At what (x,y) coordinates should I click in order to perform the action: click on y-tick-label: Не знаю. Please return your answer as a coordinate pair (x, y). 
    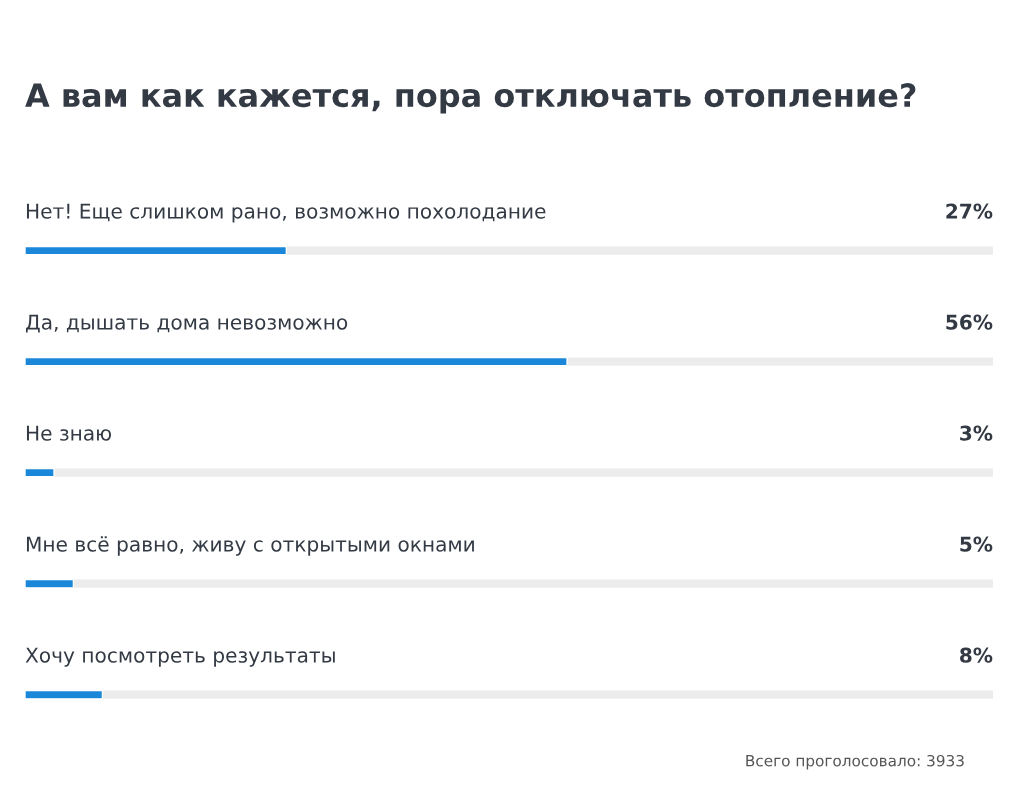
    Looking at the image, I should click on (68, 433).